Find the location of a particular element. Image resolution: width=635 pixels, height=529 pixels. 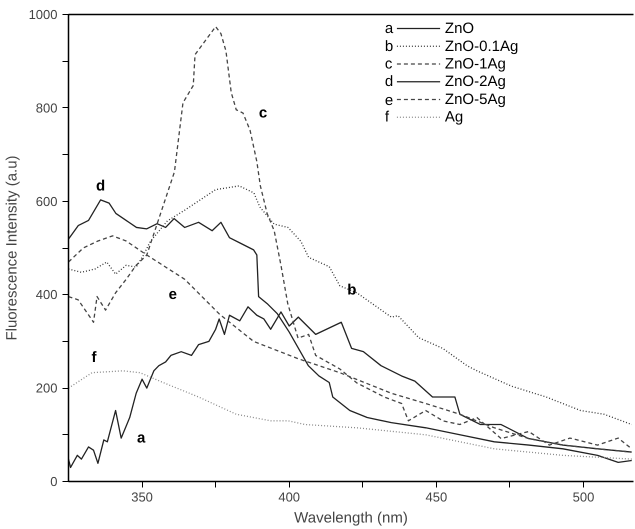

annotation: f is located at coordinates (95, 357).